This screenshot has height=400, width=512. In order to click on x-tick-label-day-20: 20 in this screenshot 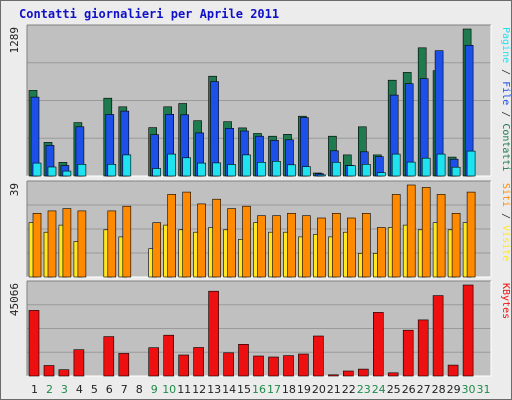, I will do `click(319, 389)`.